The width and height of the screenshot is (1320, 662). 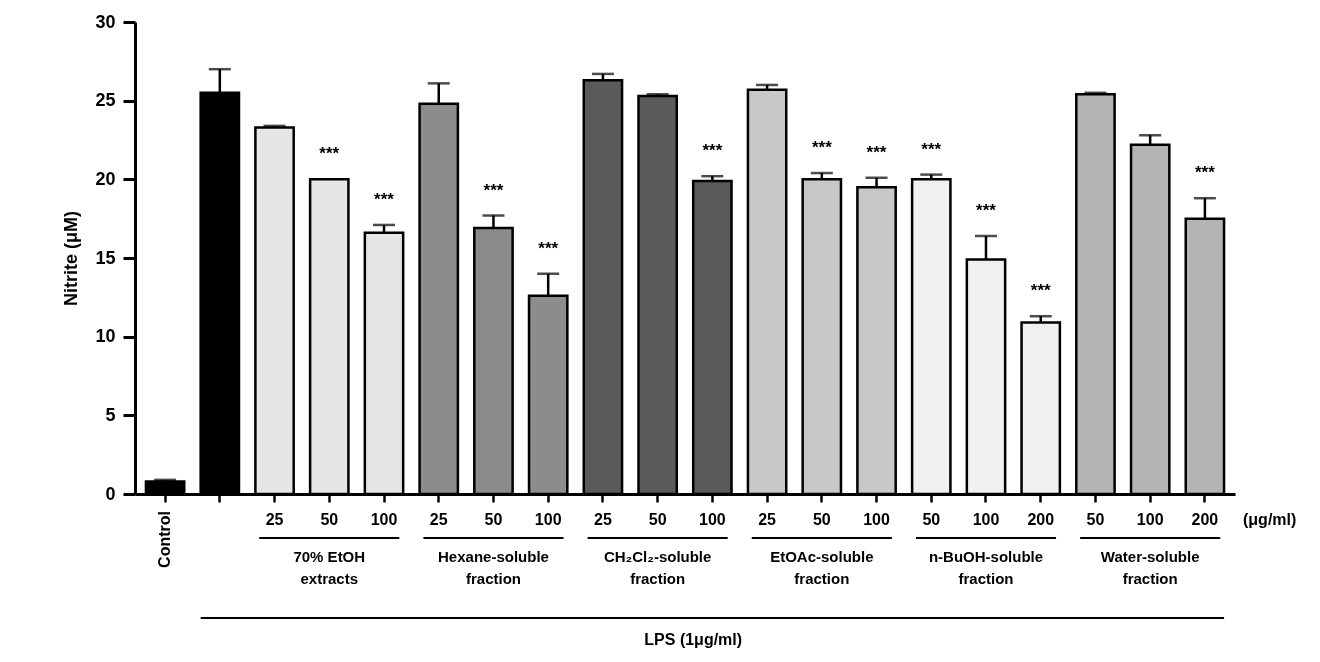 What do you see at coordinates (1150, 567) in the screenshot?
I see `text: Water-soluble fraction` at bounding box center [1150, 567].